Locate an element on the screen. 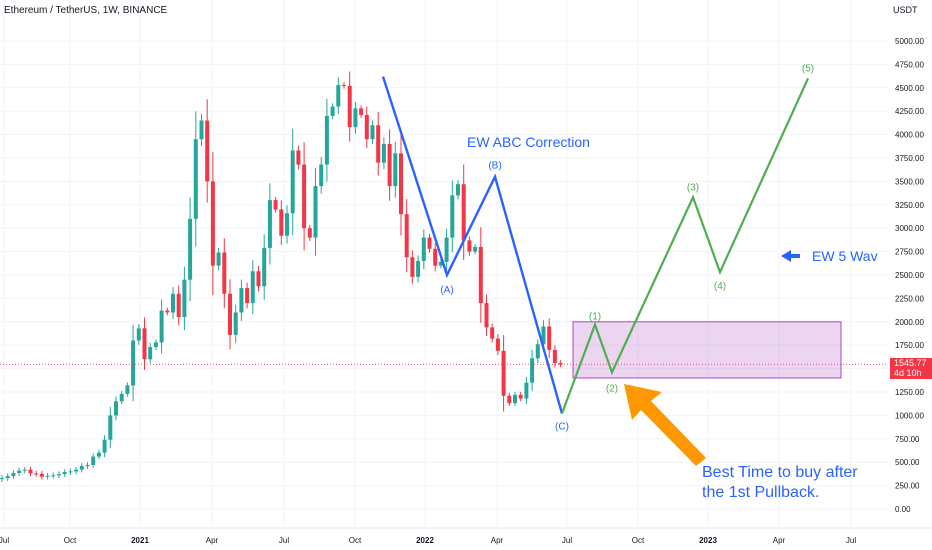 This screenshot has height=550, width=932. abc-correction-title: EW ABC Correction is located at coordinates (528, 142).